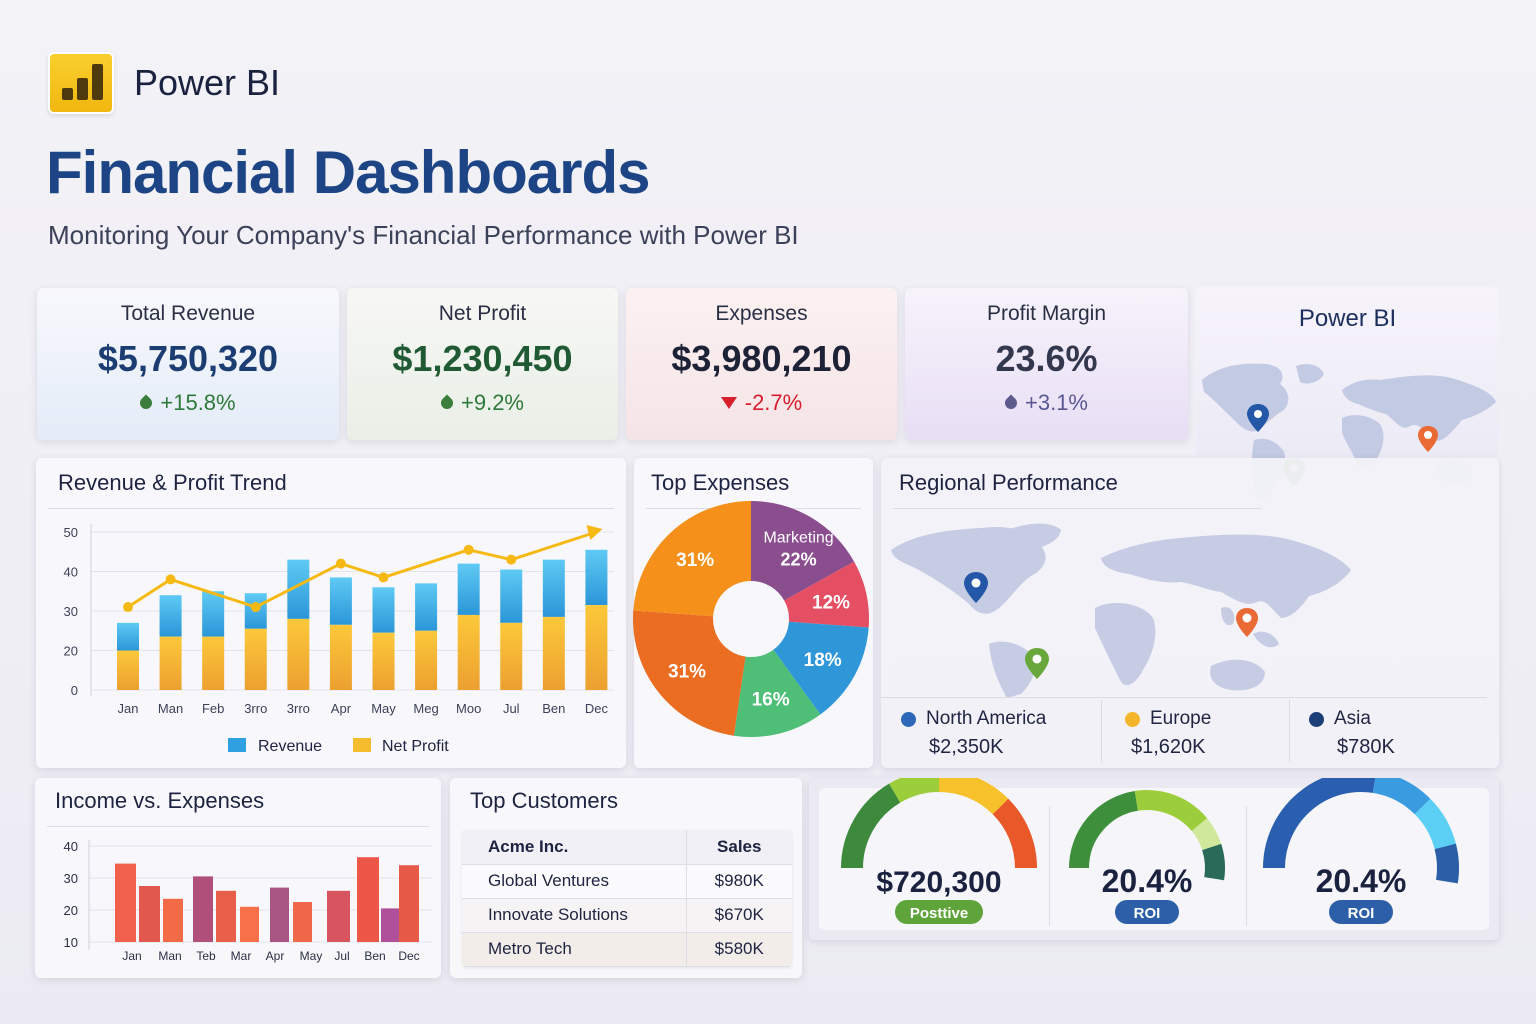 This screenshot has height=1024, width=1536. What do you see at coordinates (1121, 610) in the screenshot?
I see `world-map` at bounding box center [1121, 610].